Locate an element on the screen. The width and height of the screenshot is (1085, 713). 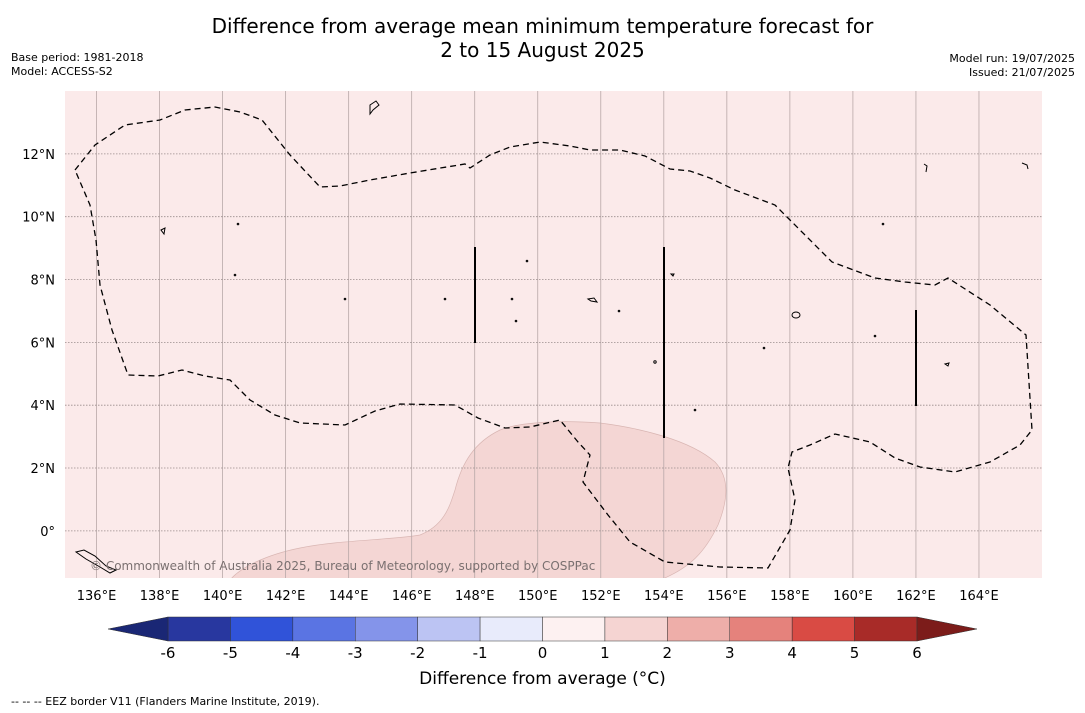
colorbar-tick-label: -5 is located at coordinates (230, 653).